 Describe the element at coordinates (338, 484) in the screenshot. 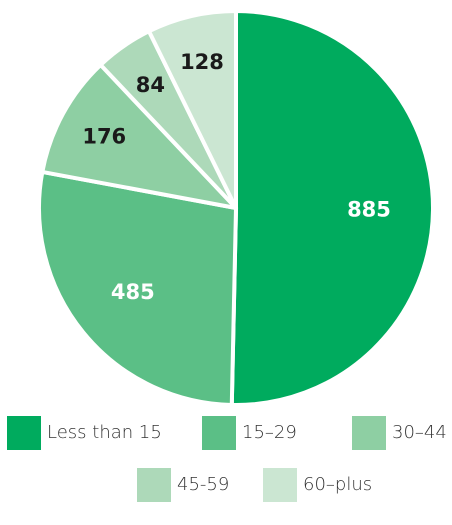

I see `legend-label: 60–plus` at that location.